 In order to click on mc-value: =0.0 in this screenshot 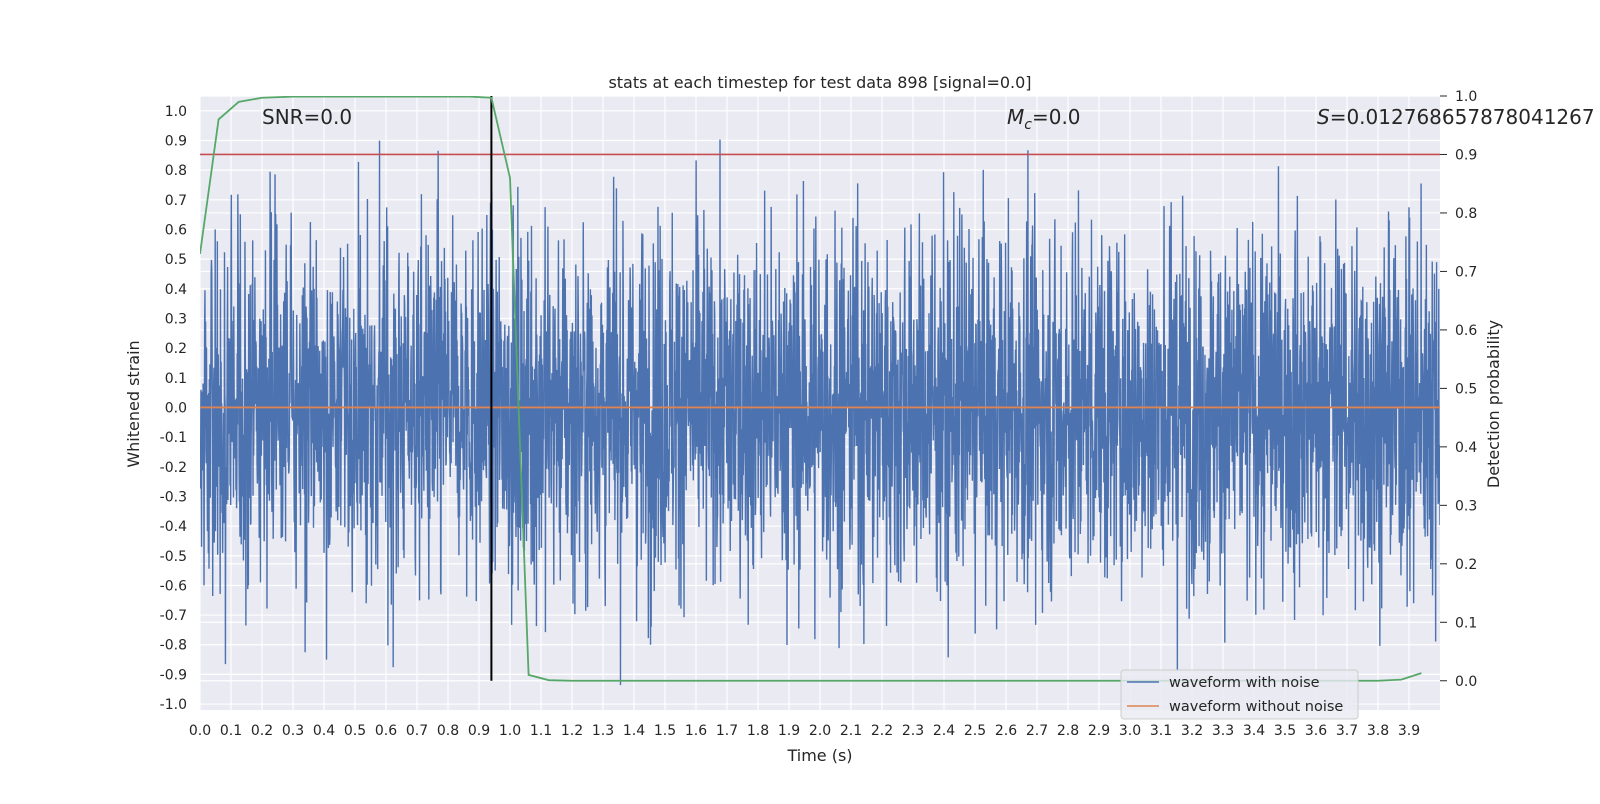, I will do `click(1056, 117)`.